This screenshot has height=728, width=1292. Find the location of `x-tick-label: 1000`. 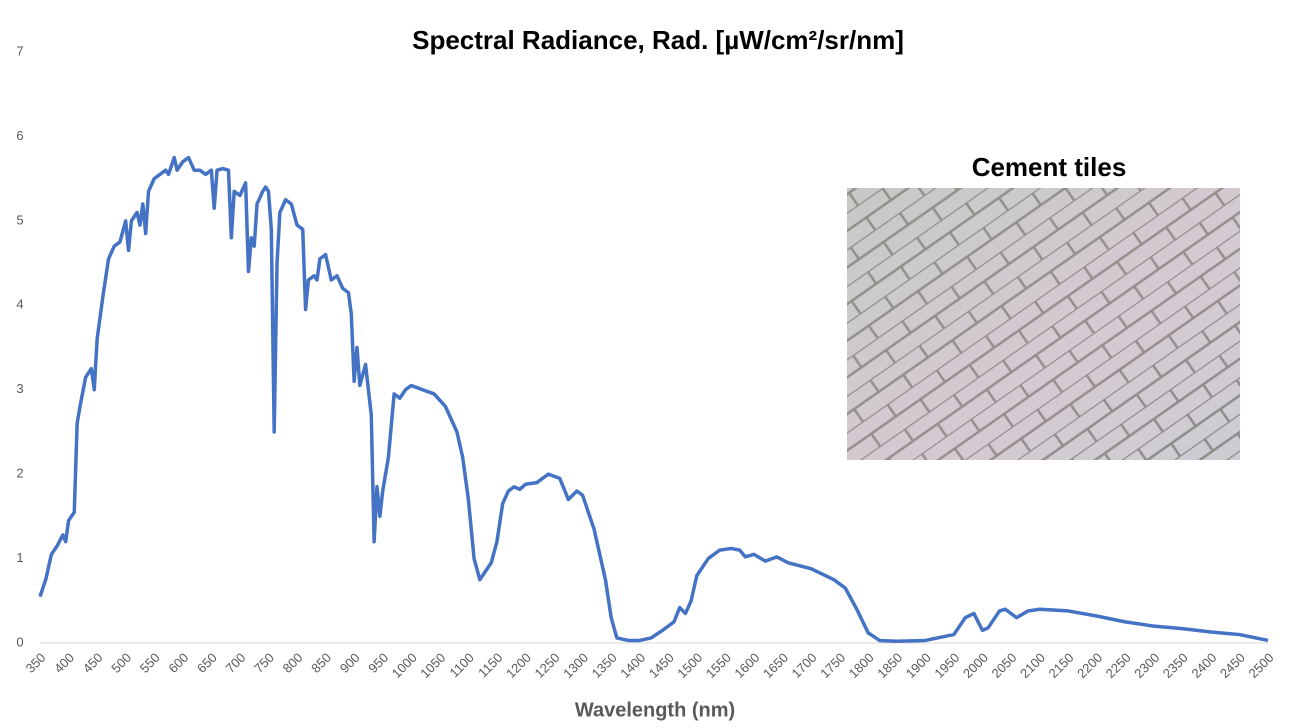

x-tick-label: 1000 is located at coordinates (404, 665).